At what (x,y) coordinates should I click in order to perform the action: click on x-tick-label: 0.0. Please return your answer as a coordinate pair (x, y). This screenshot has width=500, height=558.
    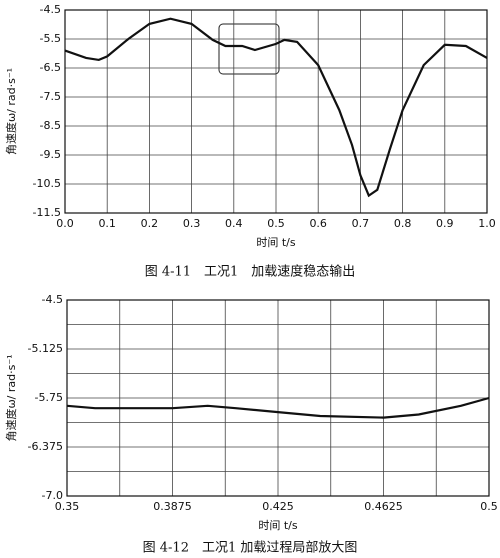
    Looking at the image, I should click on (65, 223).